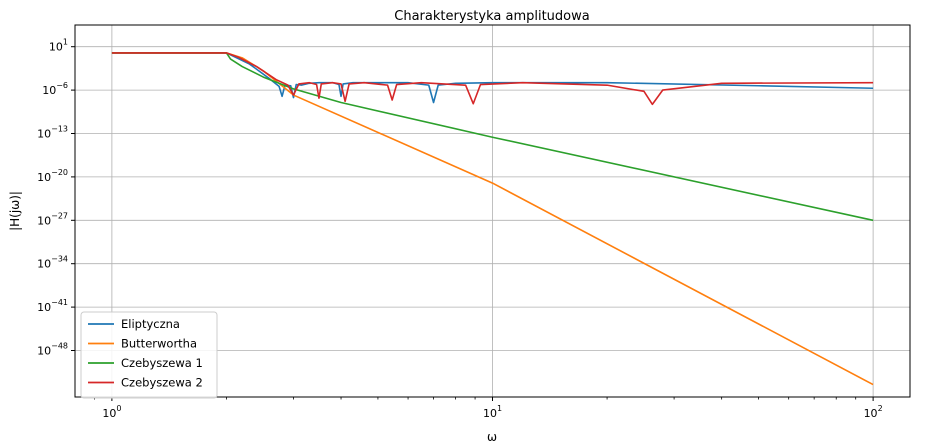 This screenshot has width=950, height=446. What do you see at coordinates (492, 437) in the screenshot?
I see `x-axis-label: ω` at bounding box center [492, 437].